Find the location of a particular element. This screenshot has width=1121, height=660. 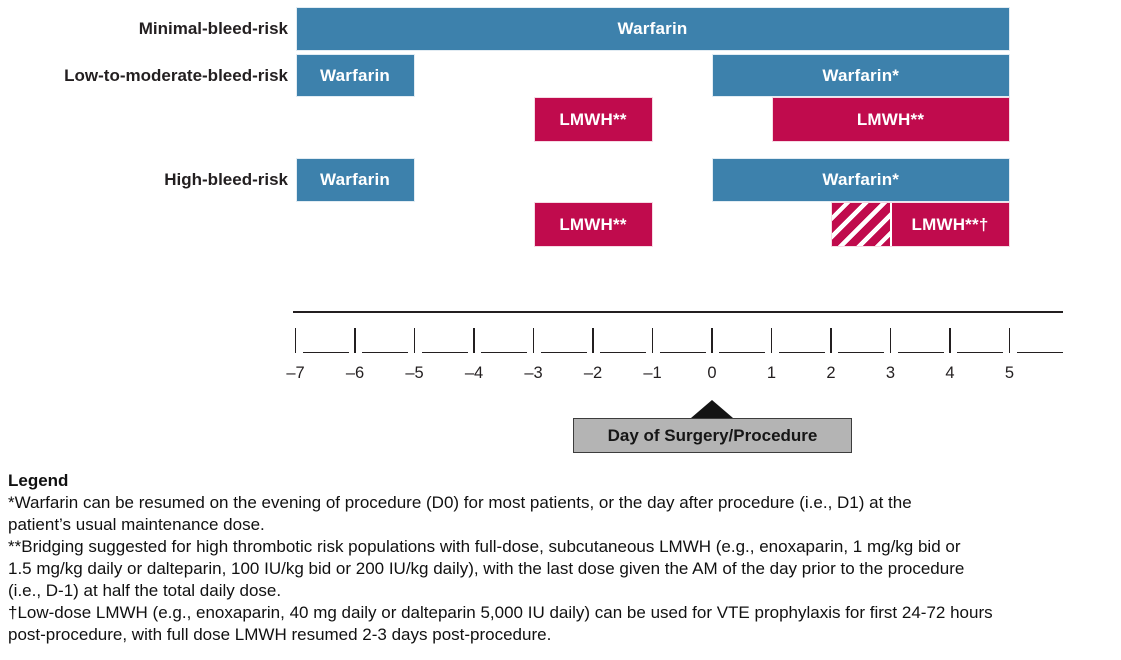

surgery-day-arrow-icon is located at coordinates (712, 409).